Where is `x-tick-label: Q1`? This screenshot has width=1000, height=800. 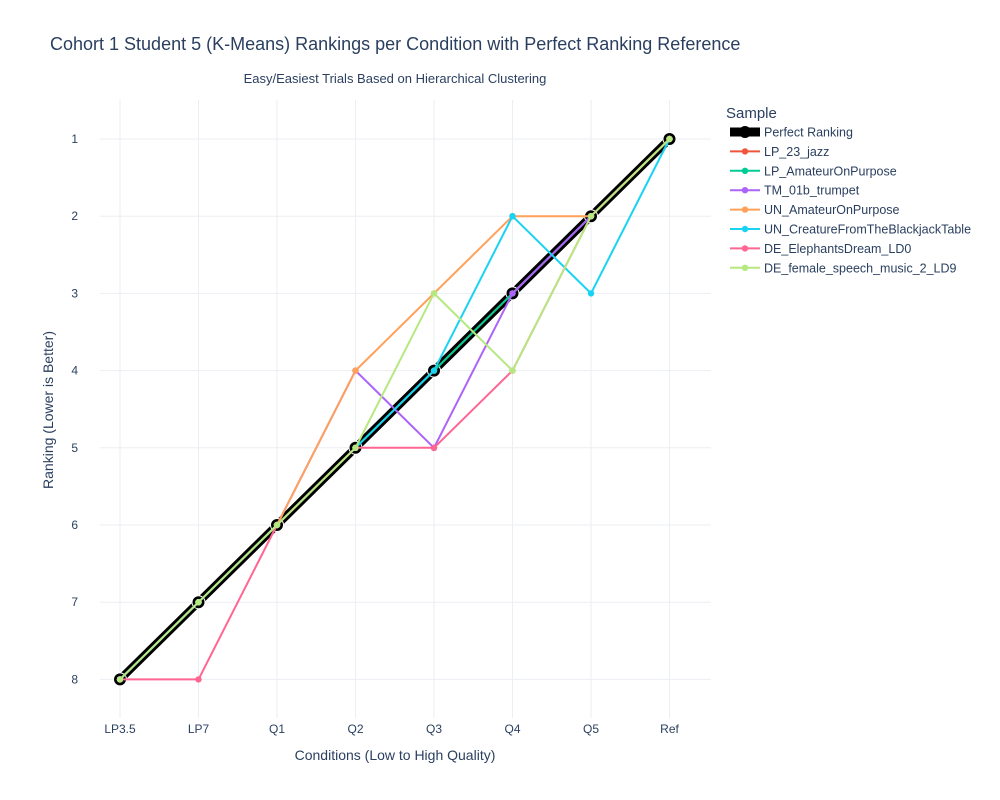 x-tick-label: Q1 is located at coordinates (277, 729).